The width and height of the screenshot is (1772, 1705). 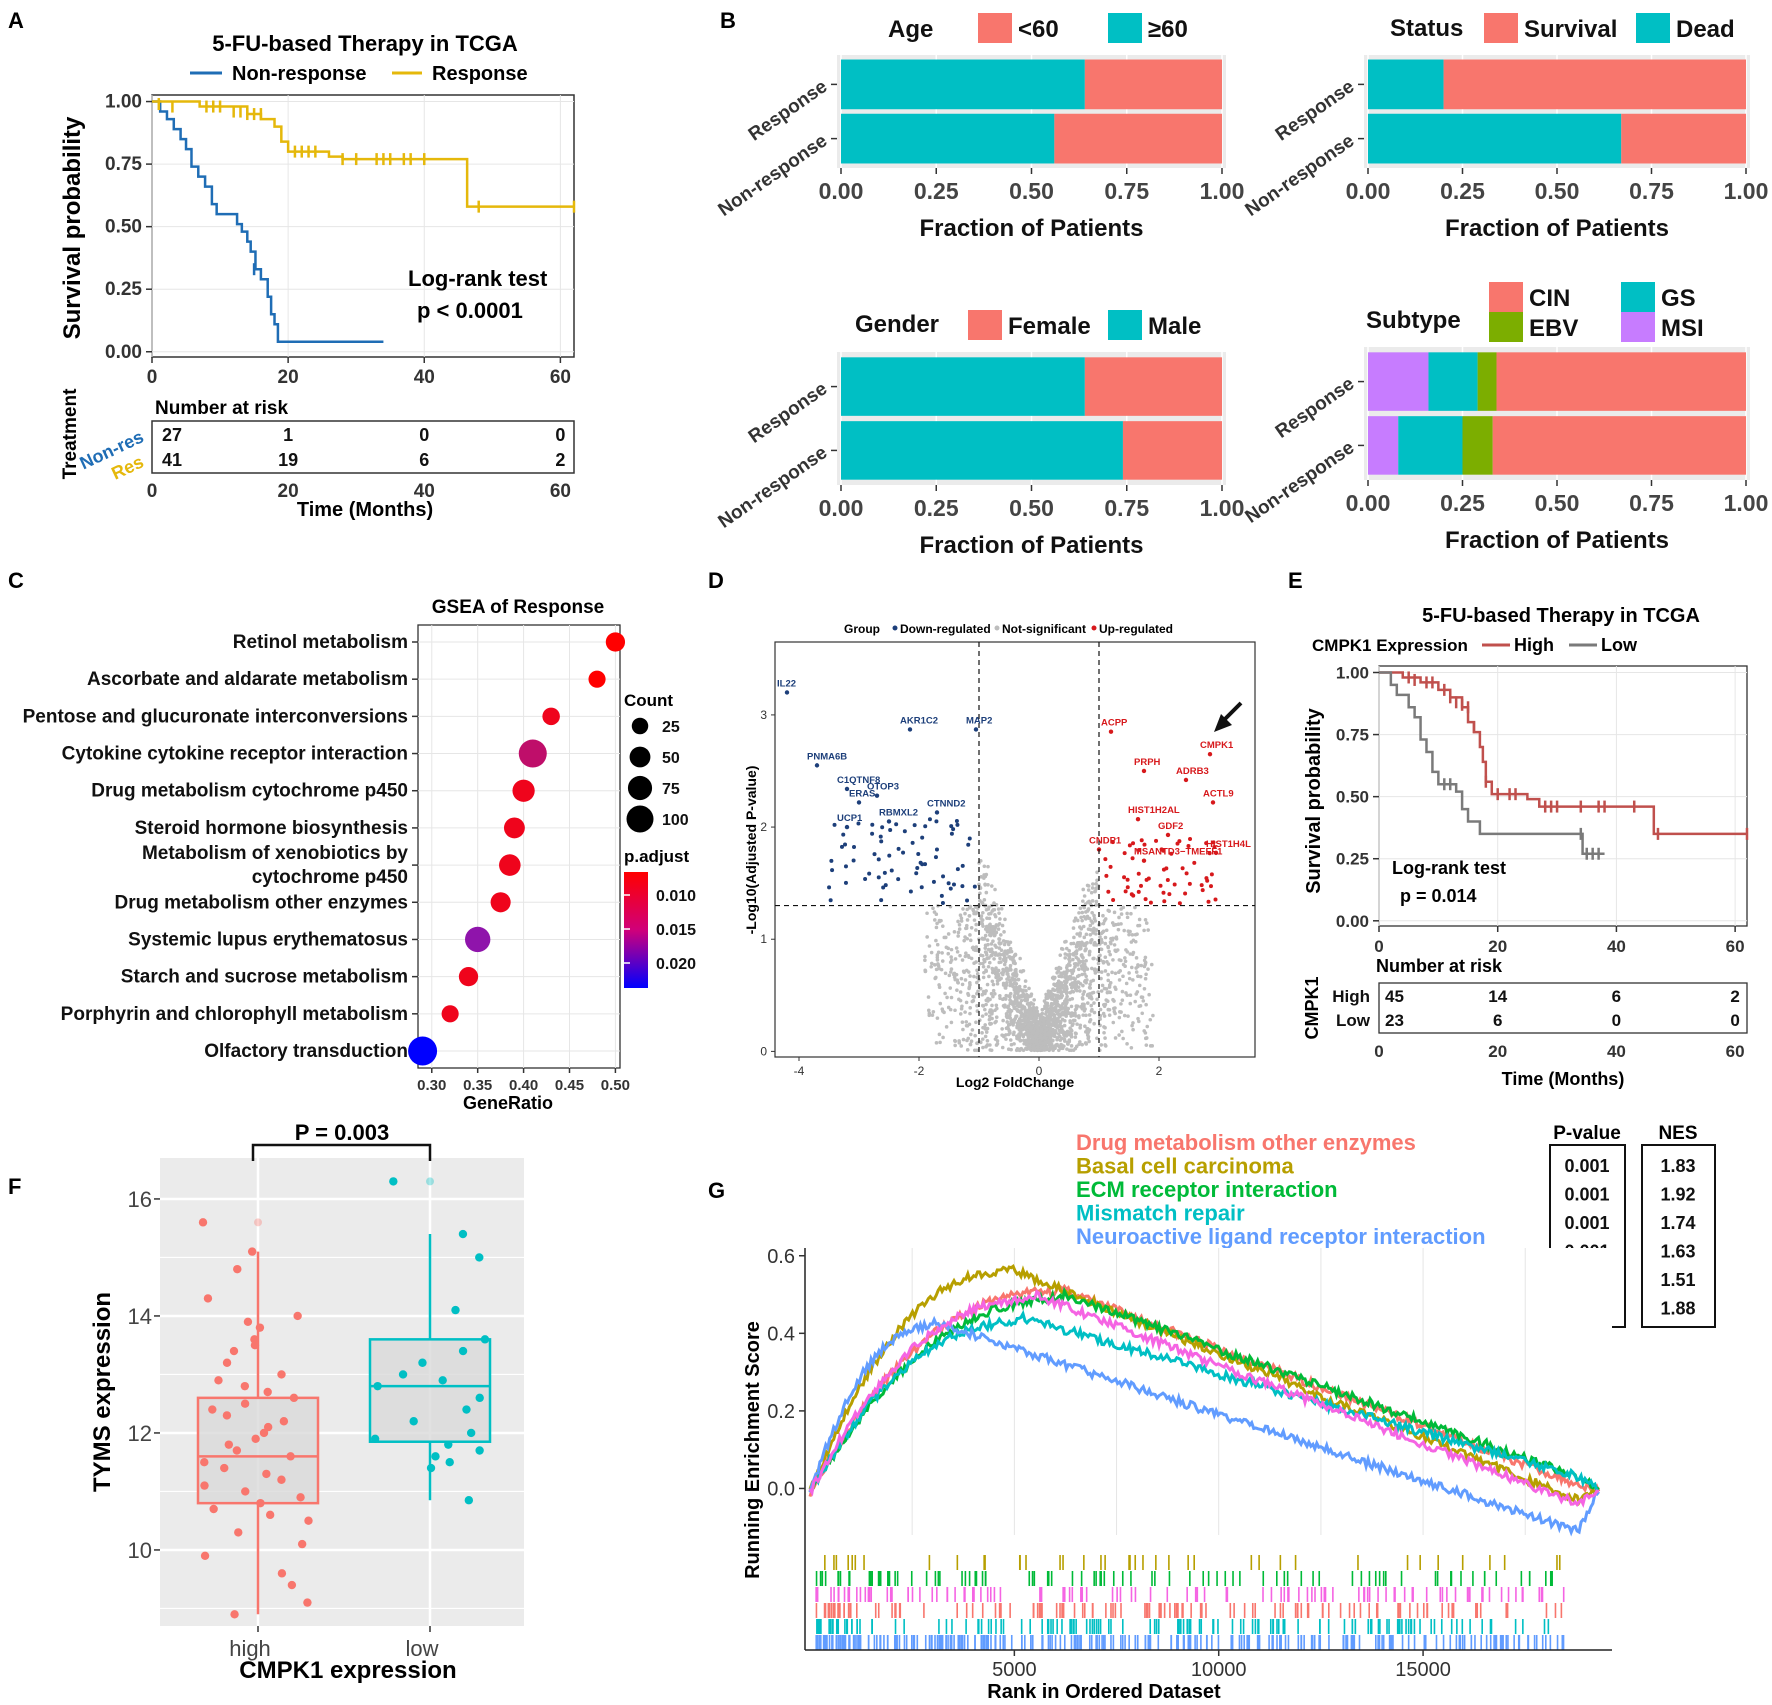 What do you see at coordinates (320, 642) in the screenshot?
I see `dot-term-label: Retinol metabolism` at bounding box center [320, 642].